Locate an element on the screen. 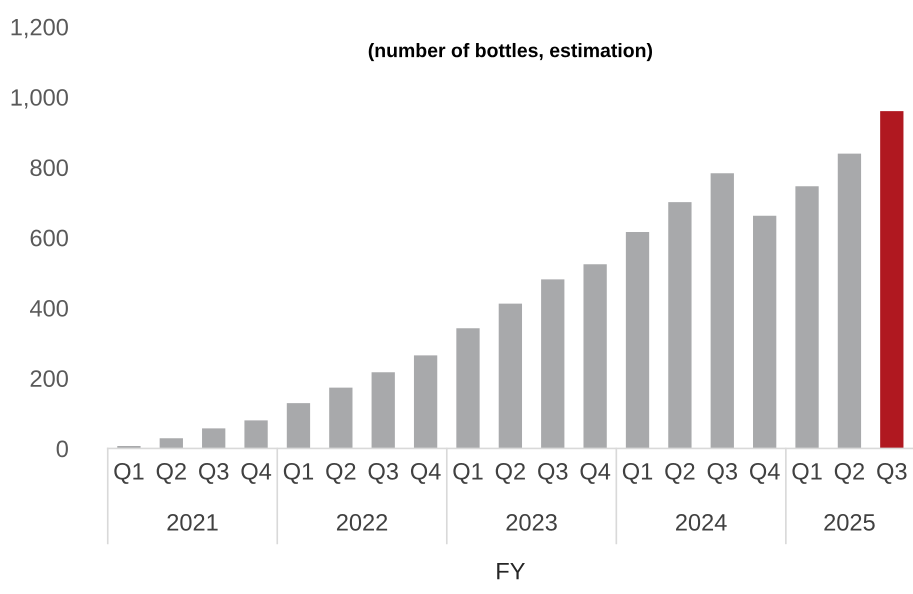 Image resolution: width=913 pixels, height=594 pixels. y-tick-label: 0 is located at coordinates (62, 449).